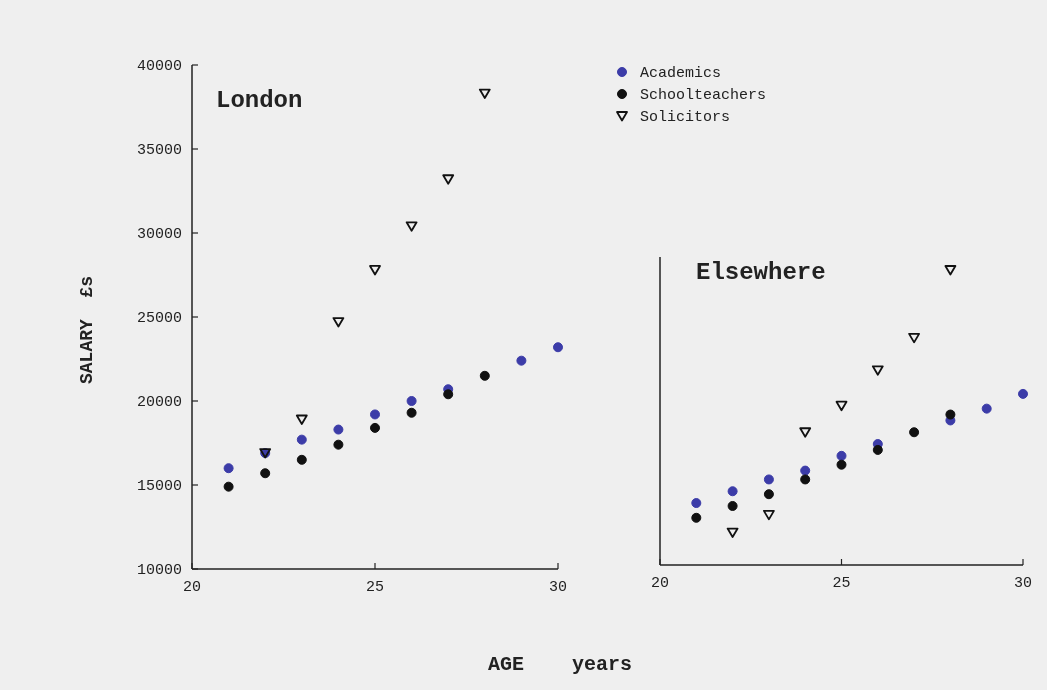 The image size is (1047, 690). Describe the element at coordinates (159, 571) in the screenshot. I see `y-tick-label: 10000` at that location.